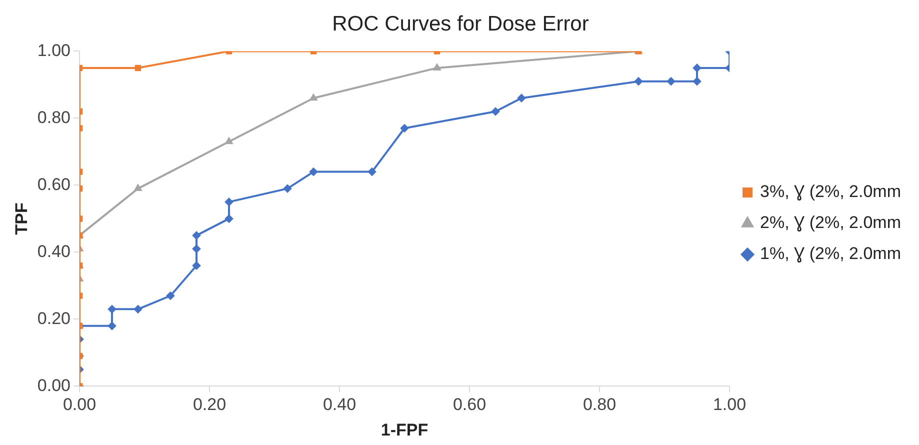  I want to click on x-tick-label: 1.00, so click(729, 404).